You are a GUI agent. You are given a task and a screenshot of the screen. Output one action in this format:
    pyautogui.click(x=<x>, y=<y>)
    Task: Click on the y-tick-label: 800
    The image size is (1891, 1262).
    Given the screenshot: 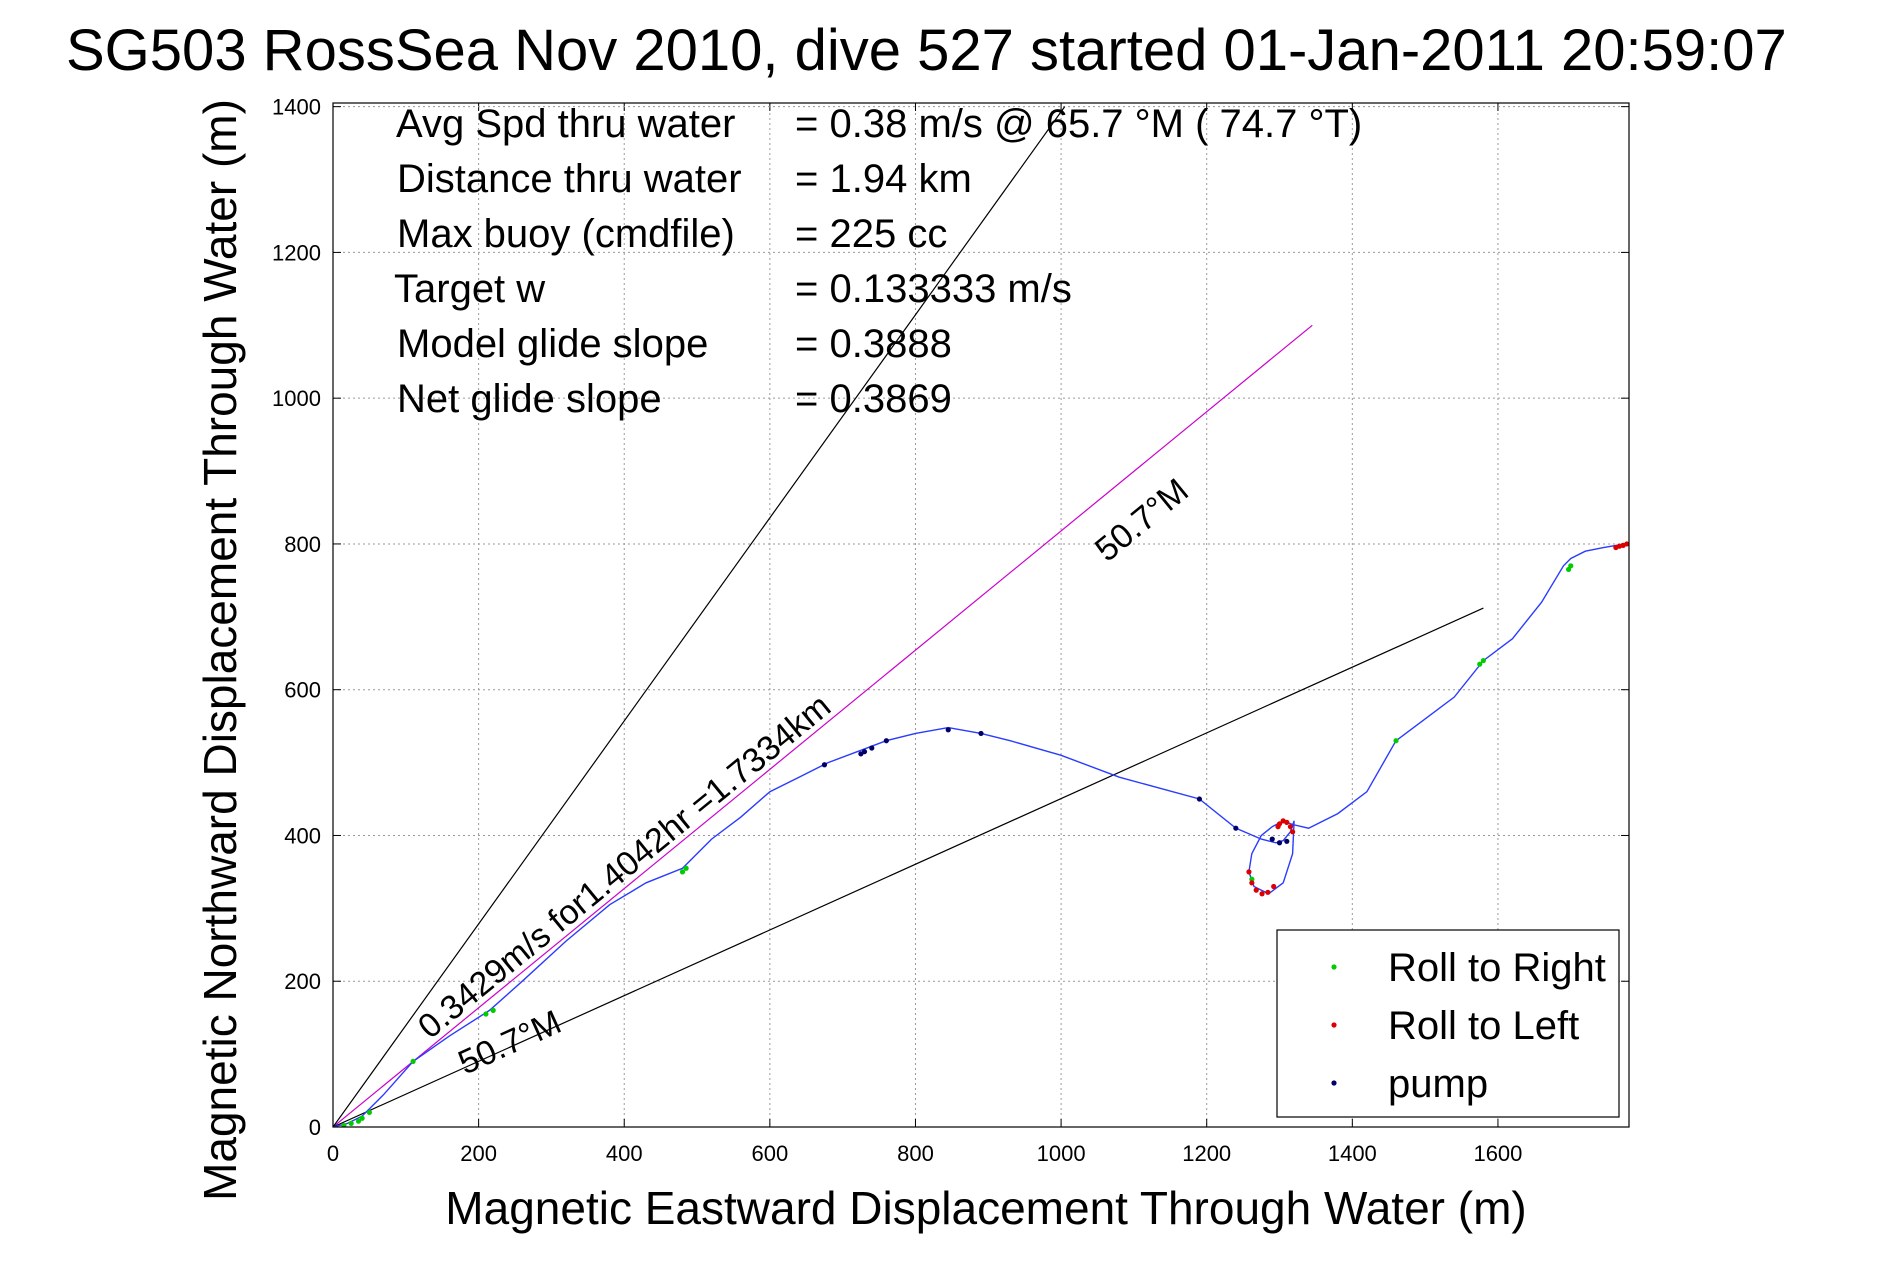 What is the action you would take?
    pyautogui.click(x=302, y=544)
    